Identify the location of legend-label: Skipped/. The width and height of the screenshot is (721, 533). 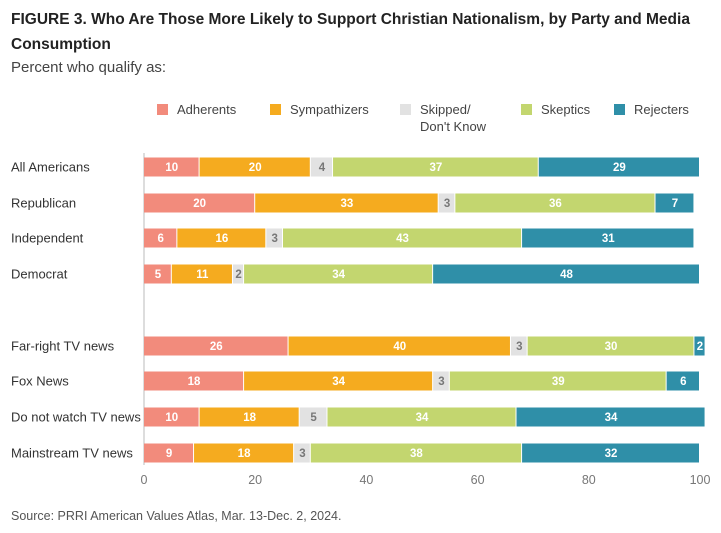
(445, 109).